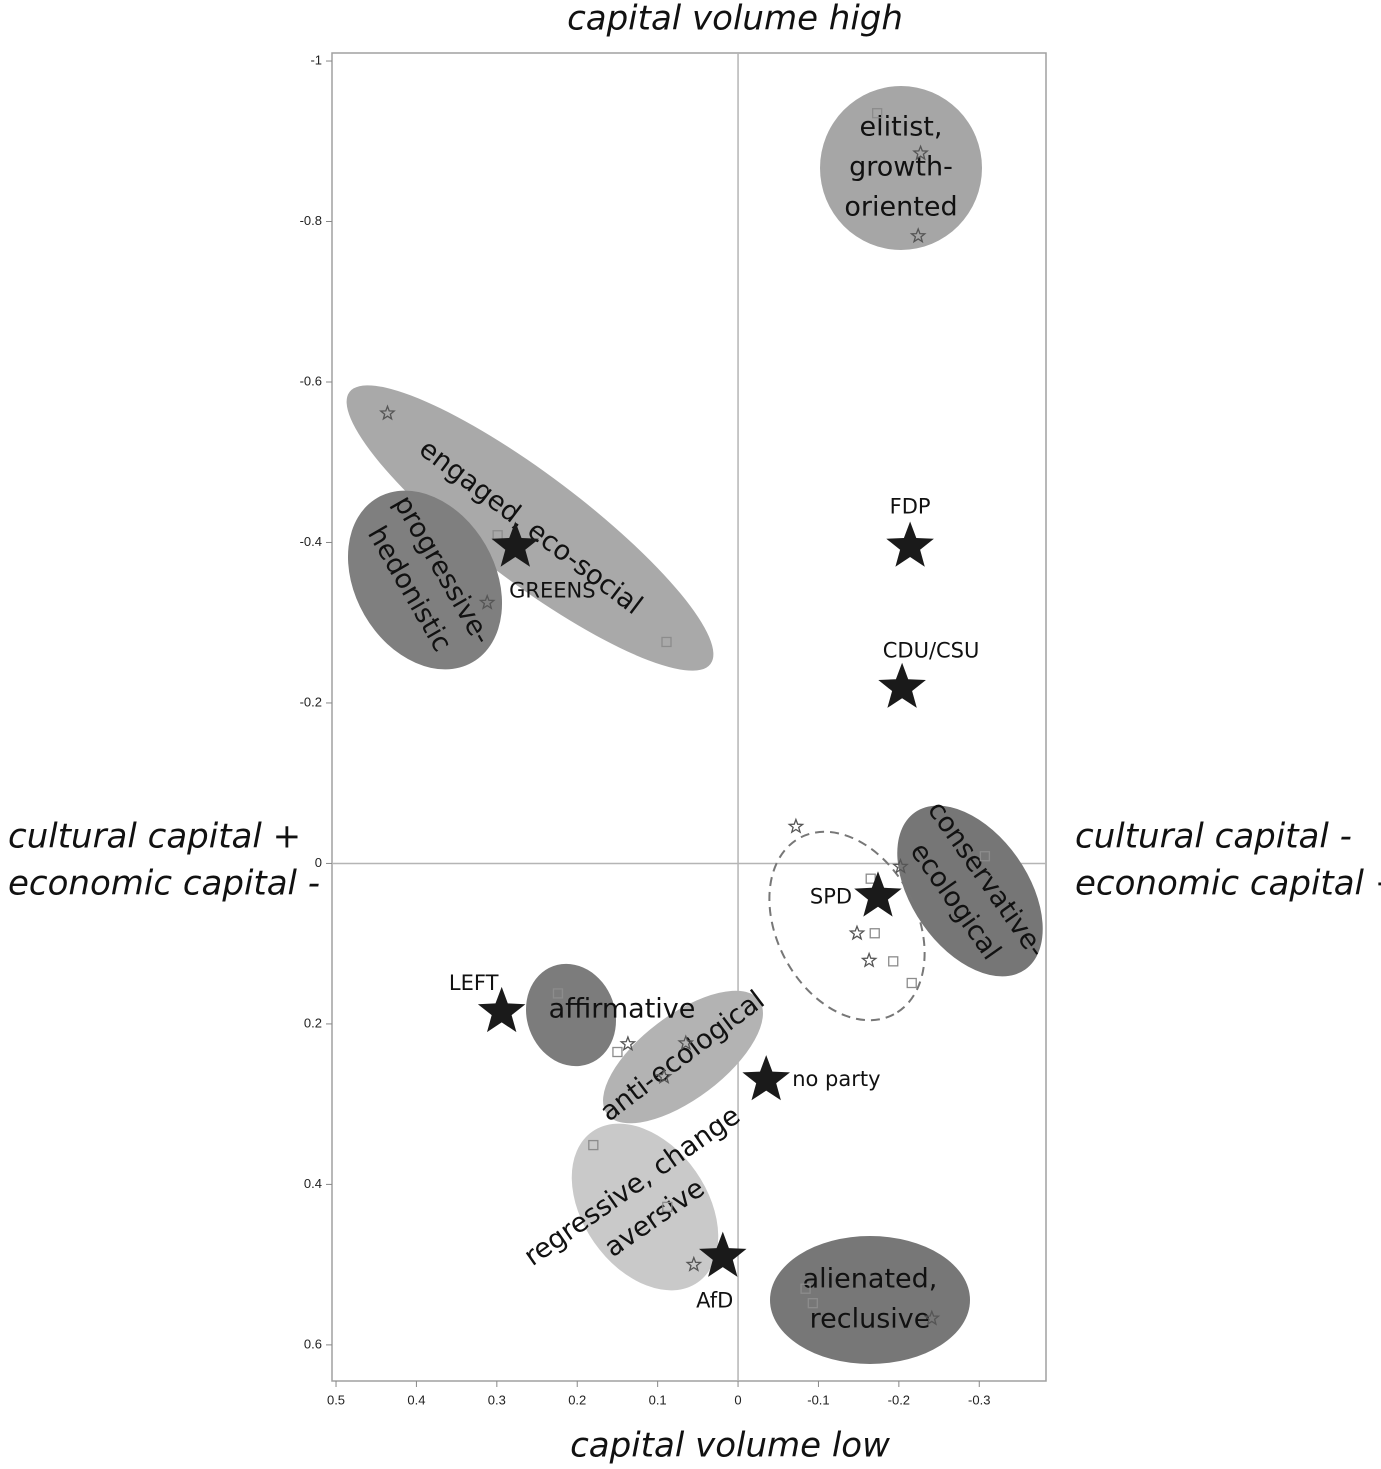  What do you see at coordinates (313, 1022) in the screenshot?
I see `y-tick-label: 0.2` at bounding box center [313, 1022].